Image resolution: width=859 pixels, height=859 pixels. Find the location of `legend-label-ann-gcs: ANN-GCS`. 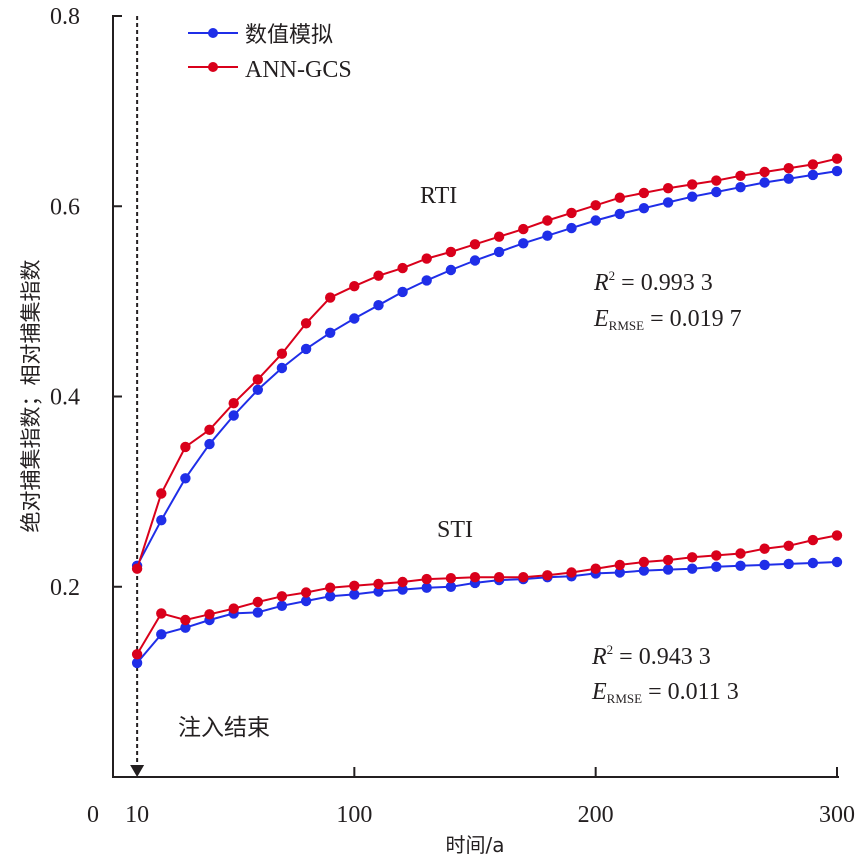

legend-label-ann-gcs: ANN-GCS is located at coordinates (298, 70).